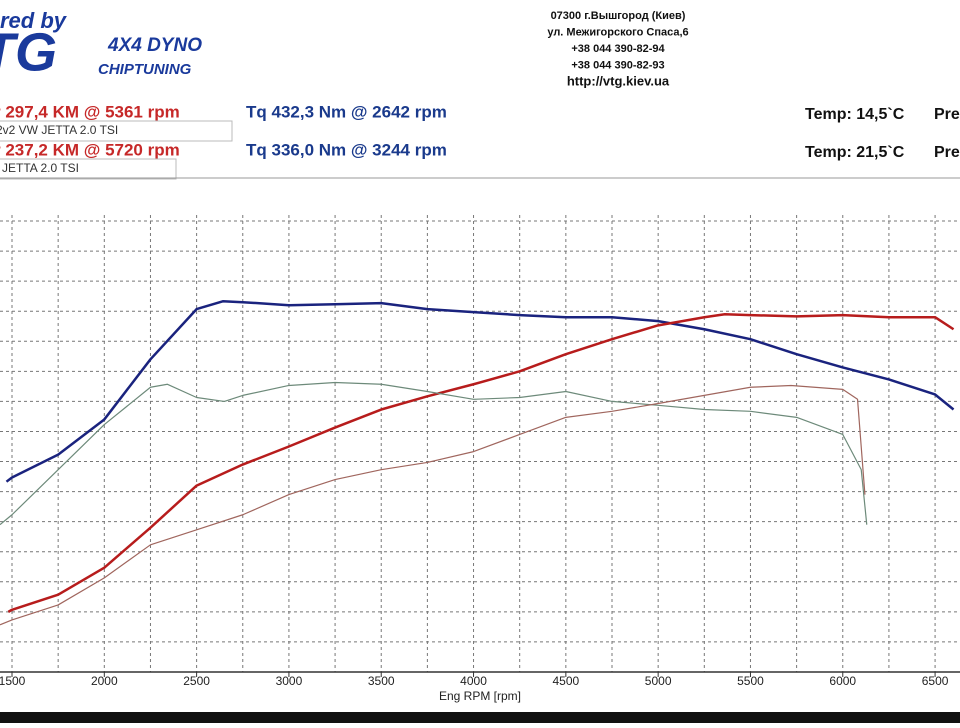 This screenshot has width=960, height=728. What do you see at coordinates (855, 152) in the screenshot?
I see `run-temp: Temp: 21,5`C` at bounding box center [855, 152].